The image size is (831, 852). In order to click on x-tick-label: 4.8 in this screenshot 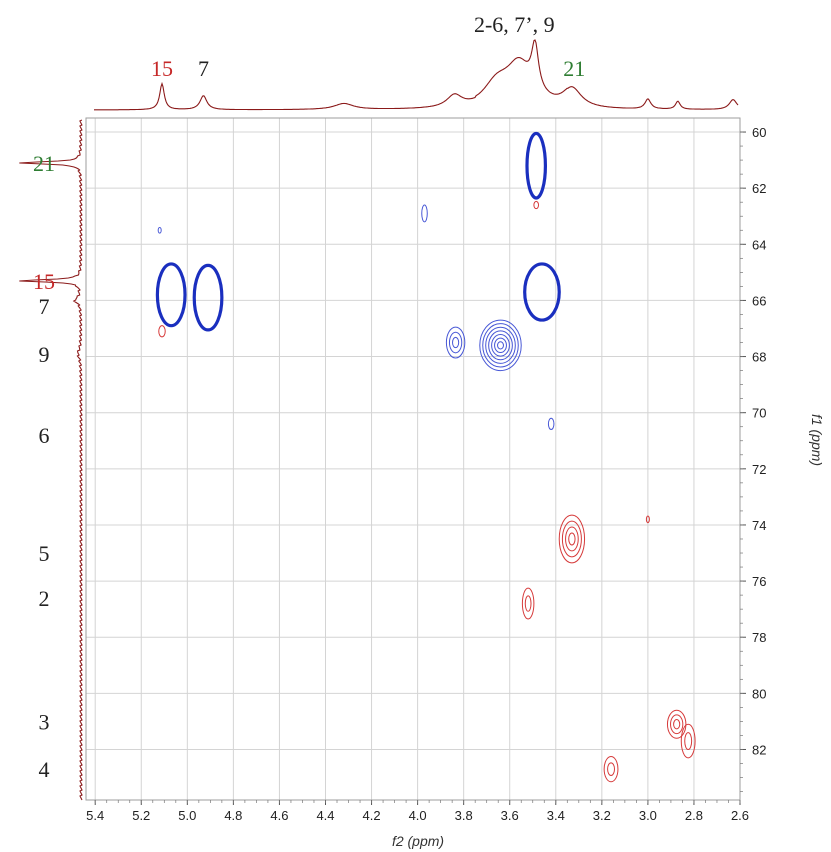, I will do `click(233, 815)`.